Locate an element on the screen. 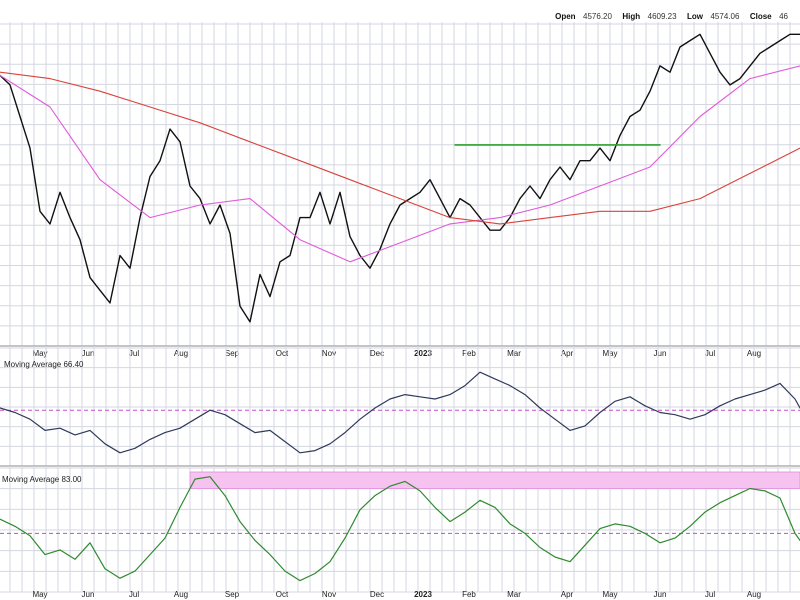 The height and width of the screenshot is (600, 800). low-label: Low is located at coordinates (695, 16).